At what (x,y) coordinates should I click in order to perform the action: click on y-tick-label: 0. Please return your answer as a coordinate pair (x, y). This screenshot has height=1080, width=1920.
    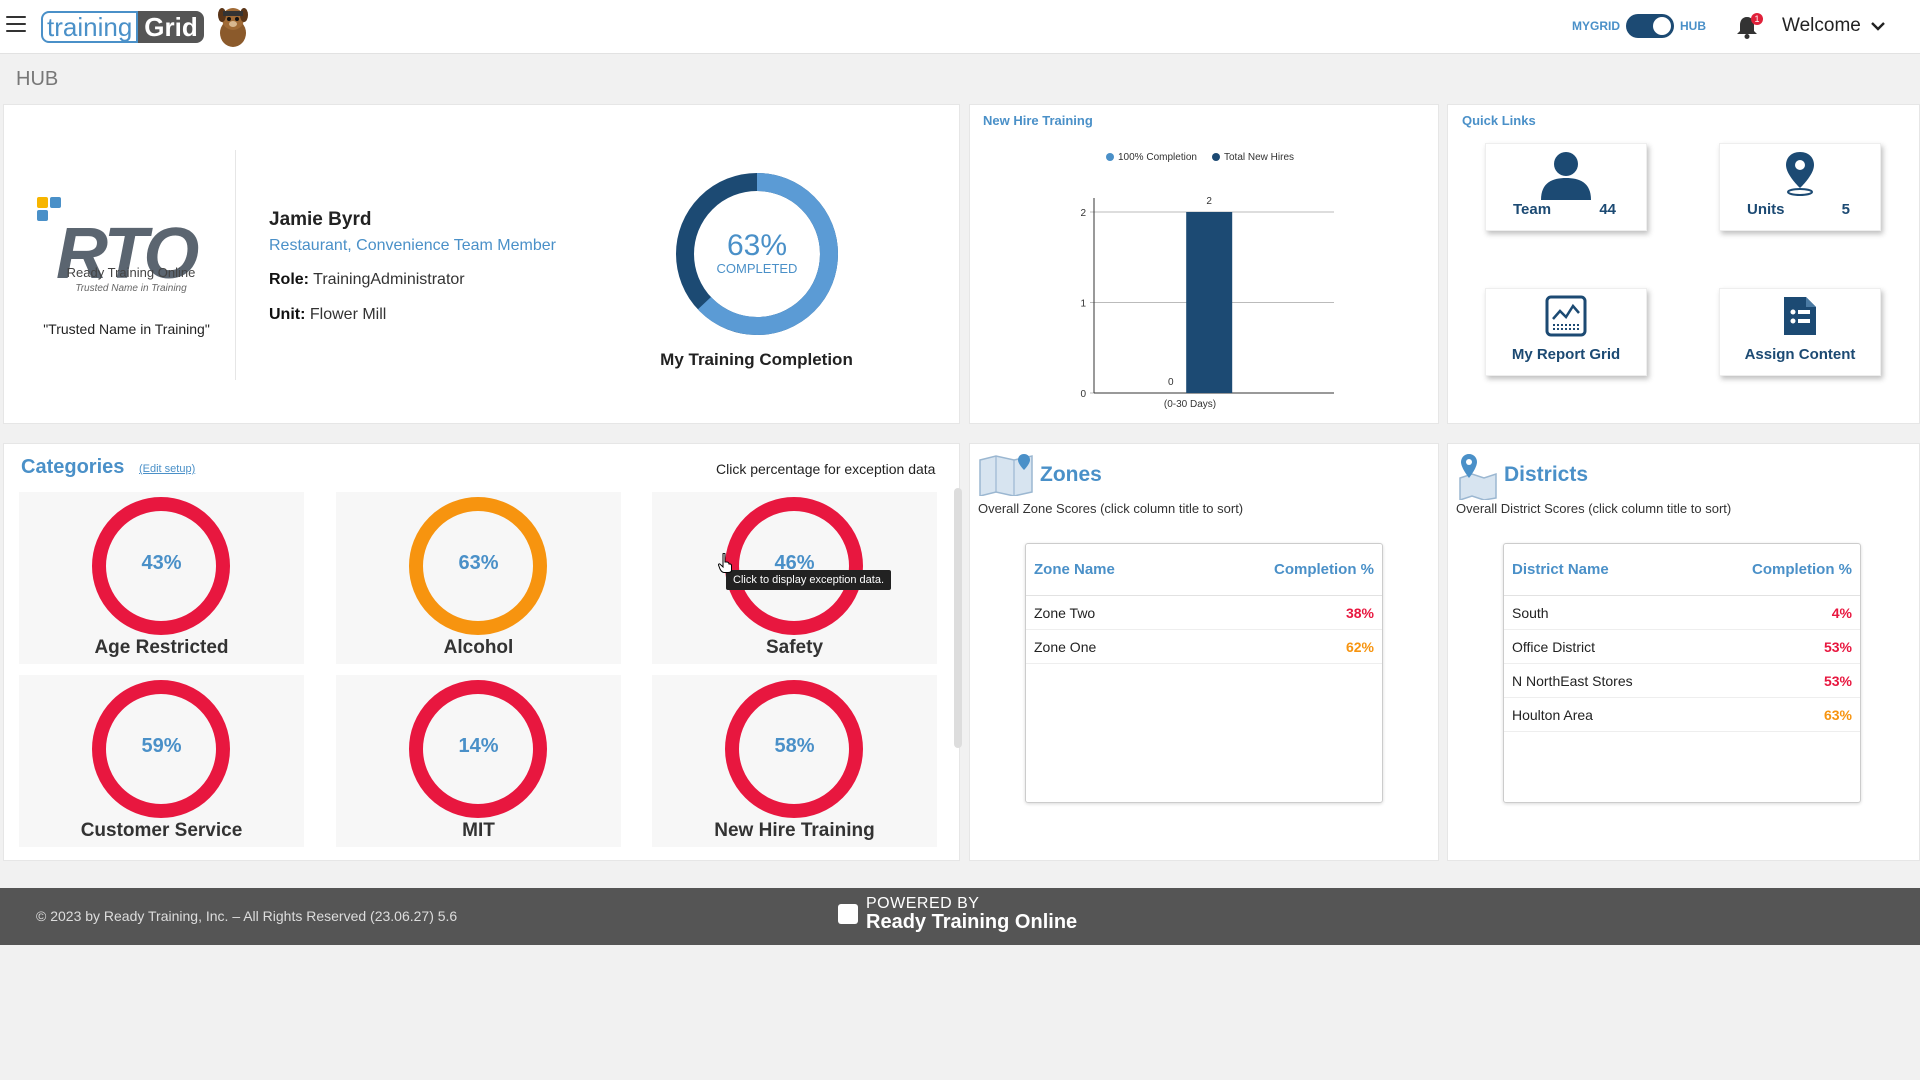
    Looking at the image, I should click on (1083, 394).